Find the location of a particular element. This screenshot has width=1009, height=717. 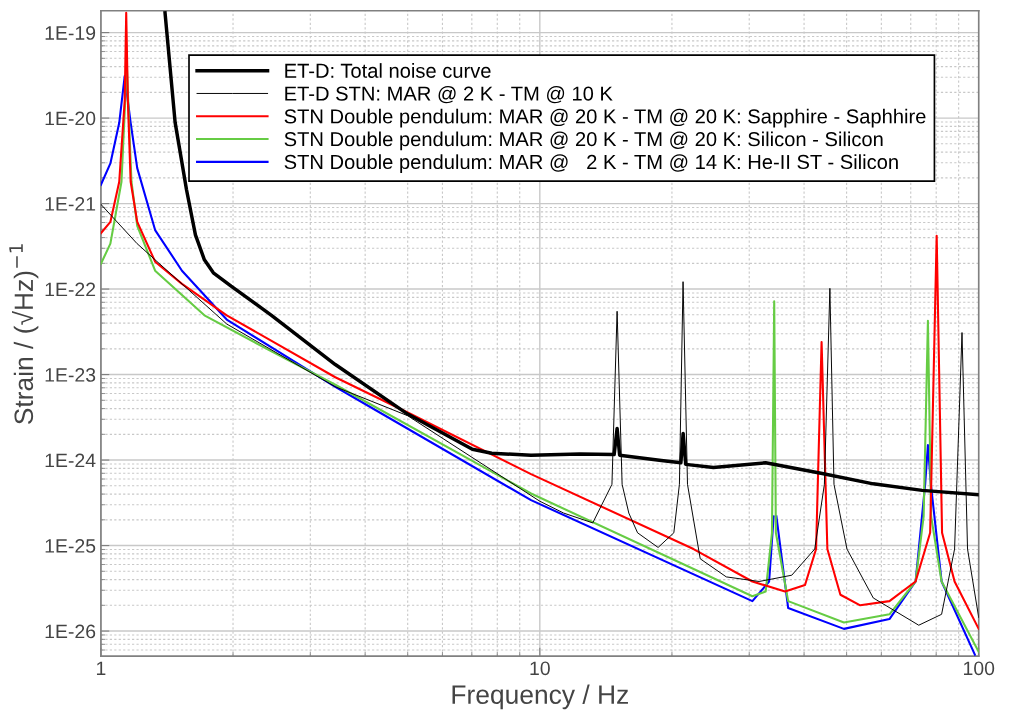

legend-label: STN Double pendulum: MAR @ 20 K - TM @ 20 K: Silicon - Silicon is located at coordinates (583, 141).